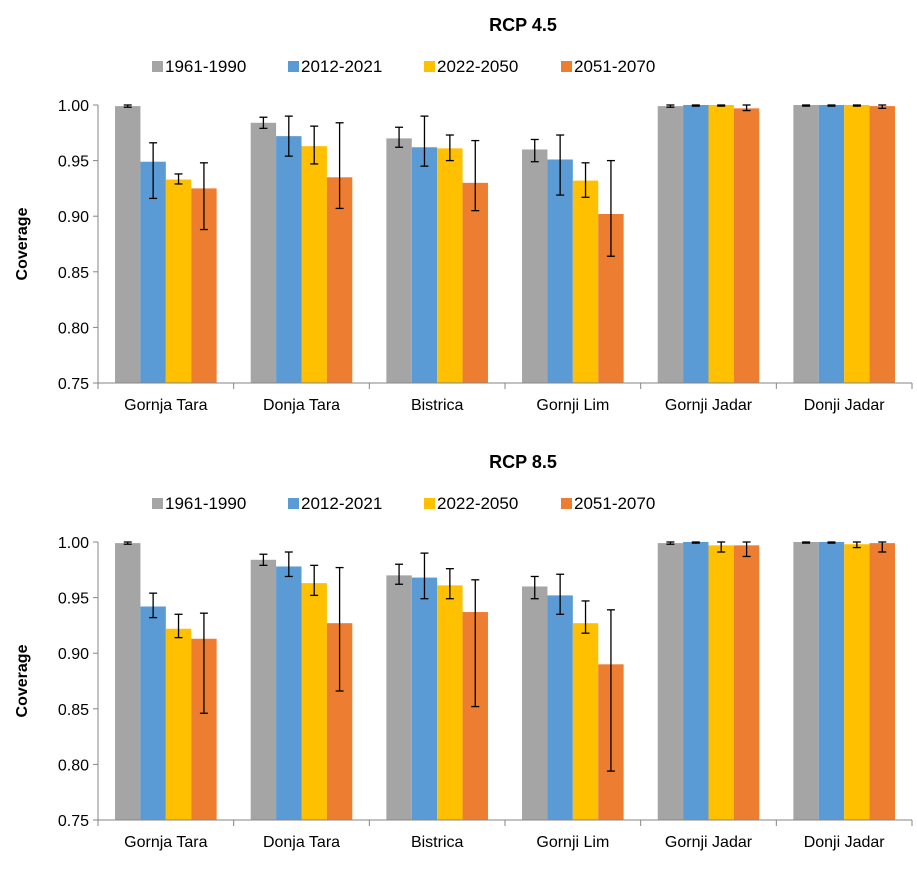 The width and height of the screenshot is (917, 873). Describe the element at coordinates (471, 503) in the screenshot. I see `legend-item: 2022-2050` at that location.